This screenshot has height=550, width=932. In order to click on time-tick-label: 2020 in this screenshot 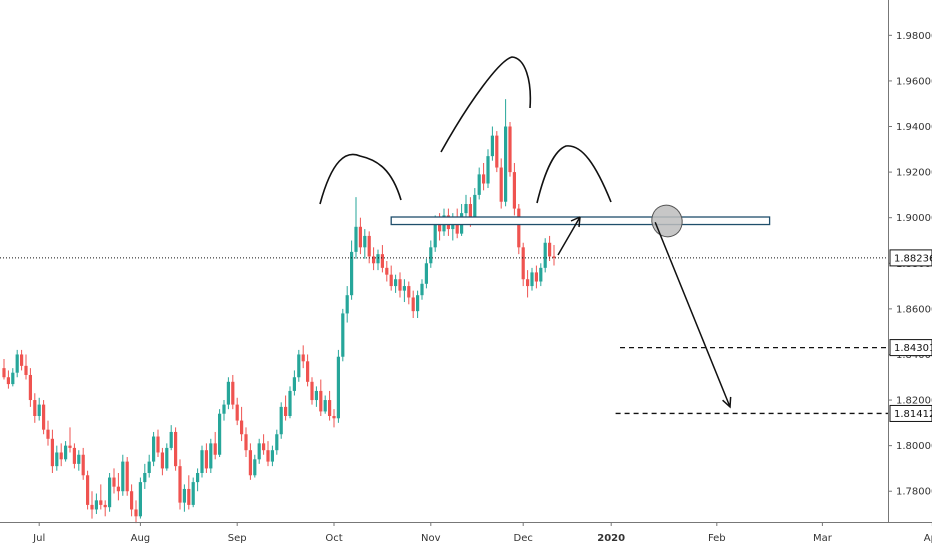, I will do `click(611, 538)`.